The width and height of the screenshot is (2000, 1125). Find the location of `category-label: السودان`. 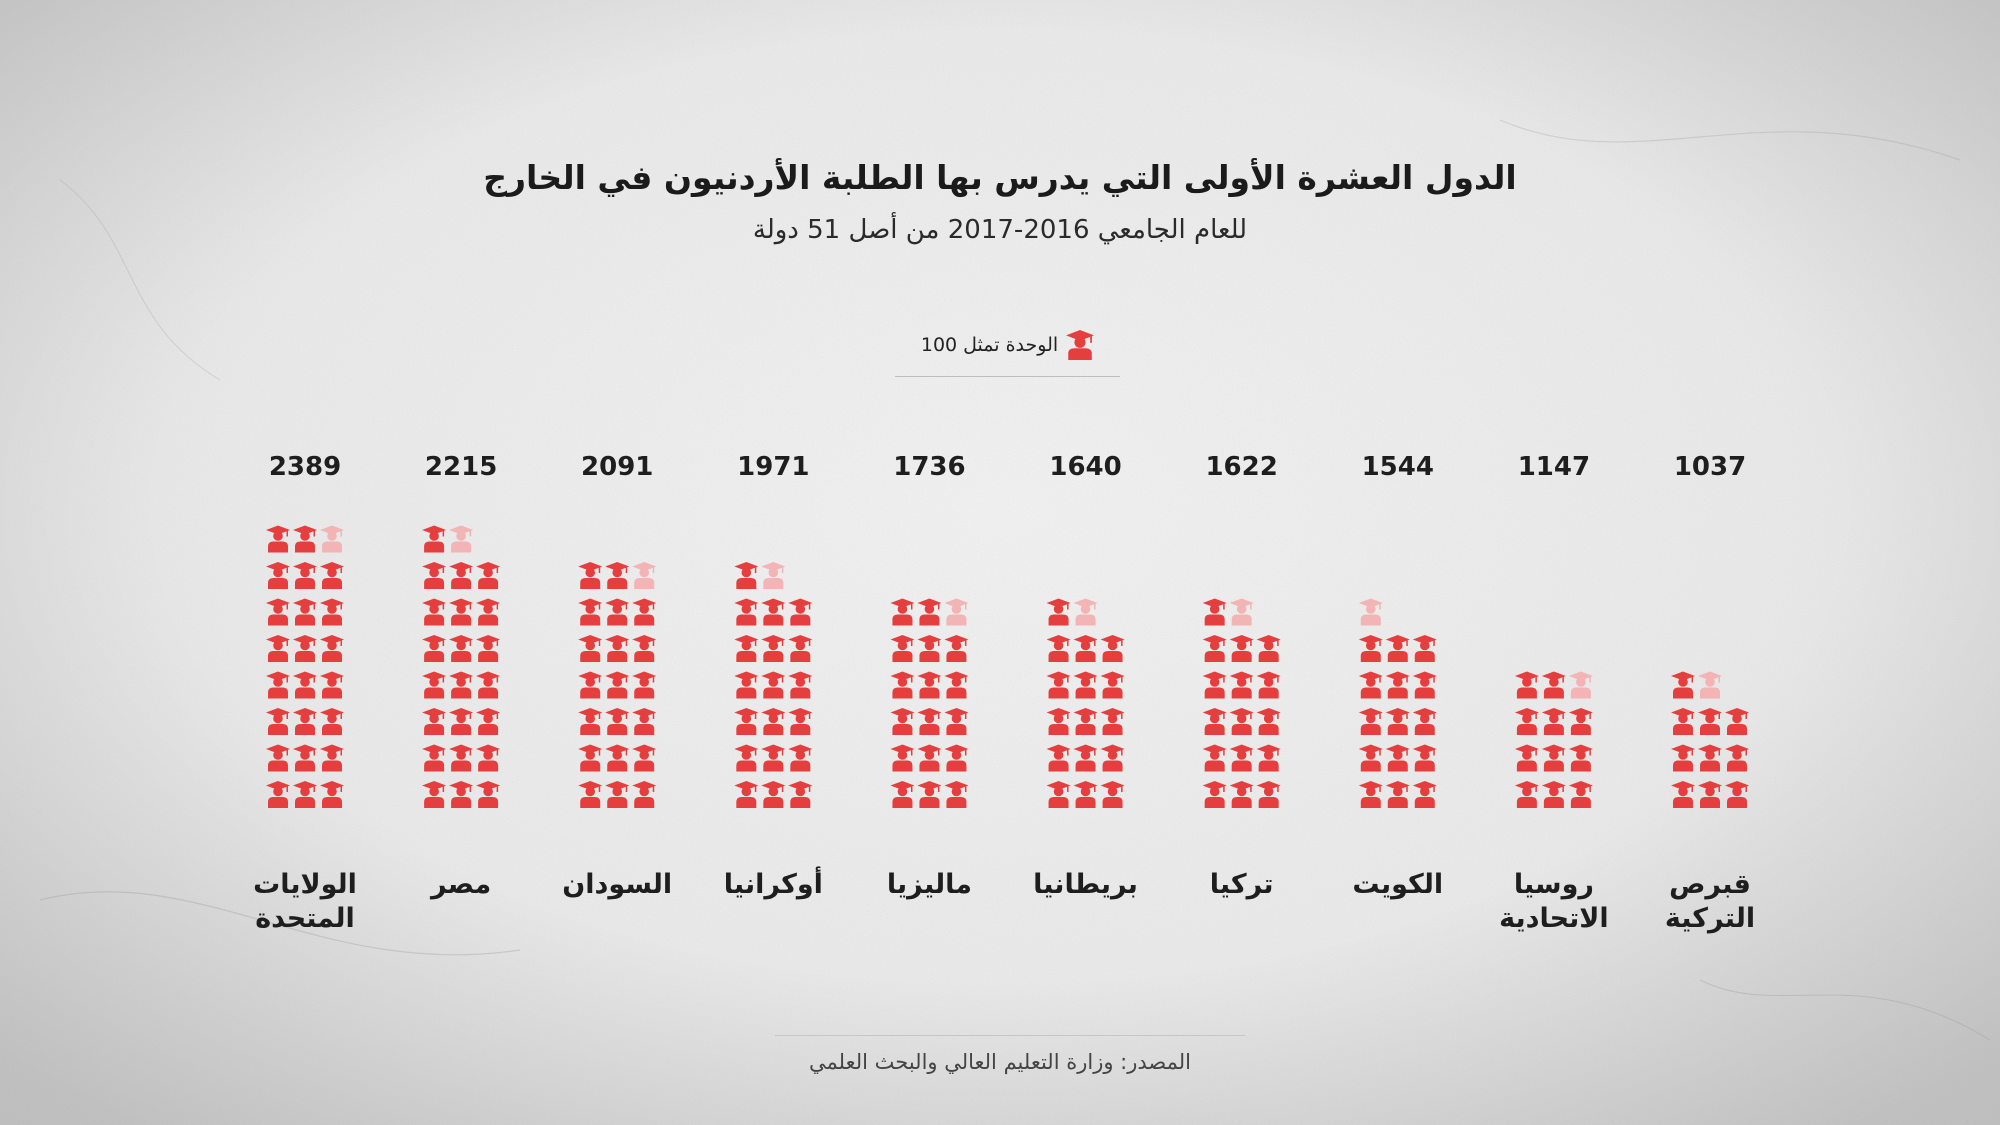

category-label: السودان is located at coordinates (617, 884).